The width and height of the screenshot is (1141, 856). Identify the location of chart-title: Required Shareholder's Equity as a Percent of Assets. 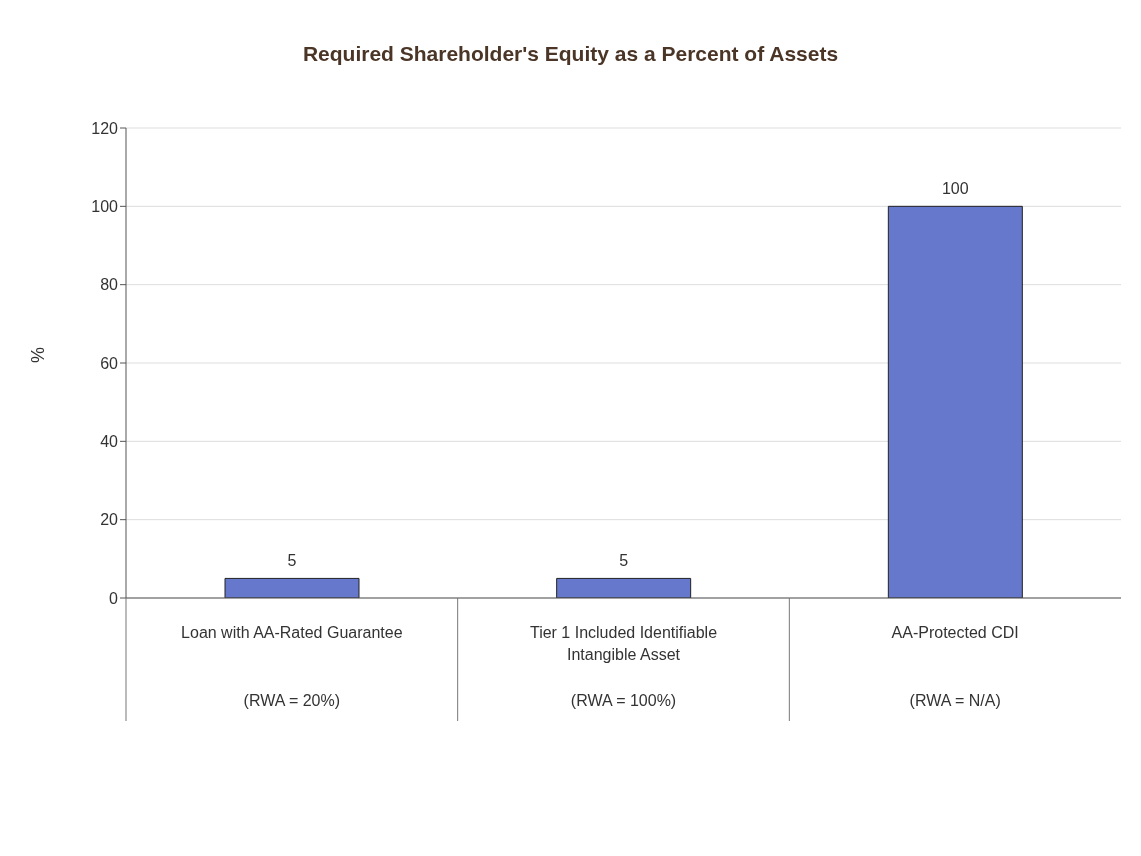
(570, 54).